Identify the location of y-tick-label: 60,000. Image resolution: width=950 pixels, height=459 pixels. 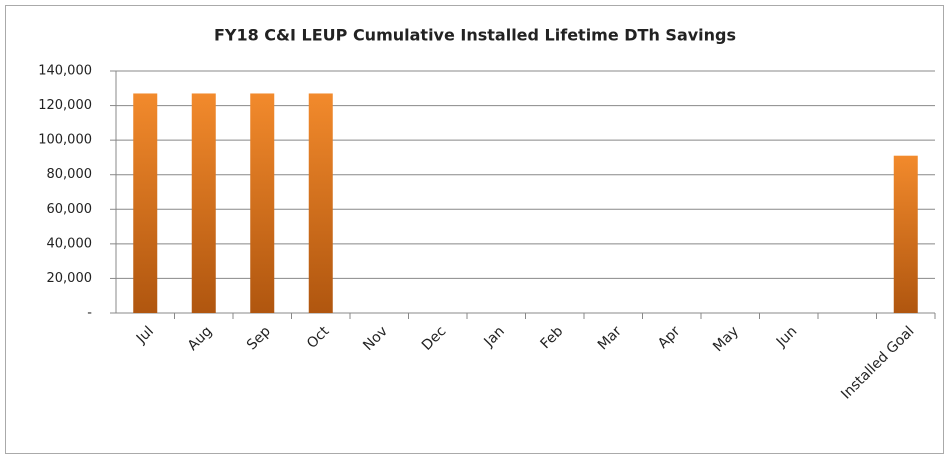
(70, 209).